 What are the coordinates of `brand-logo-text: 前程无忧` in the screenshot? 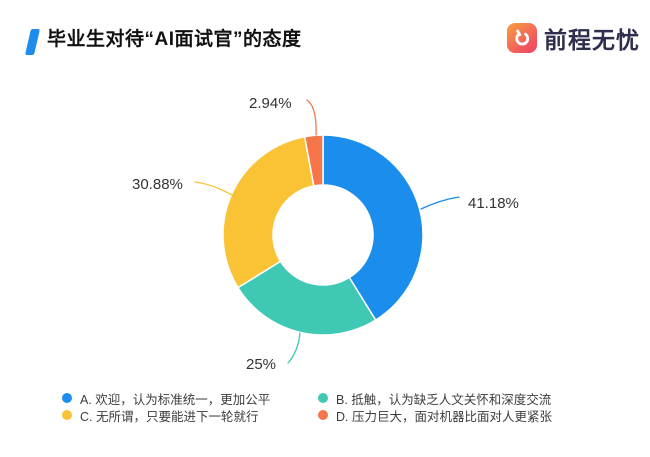 It's located at (592, 40).